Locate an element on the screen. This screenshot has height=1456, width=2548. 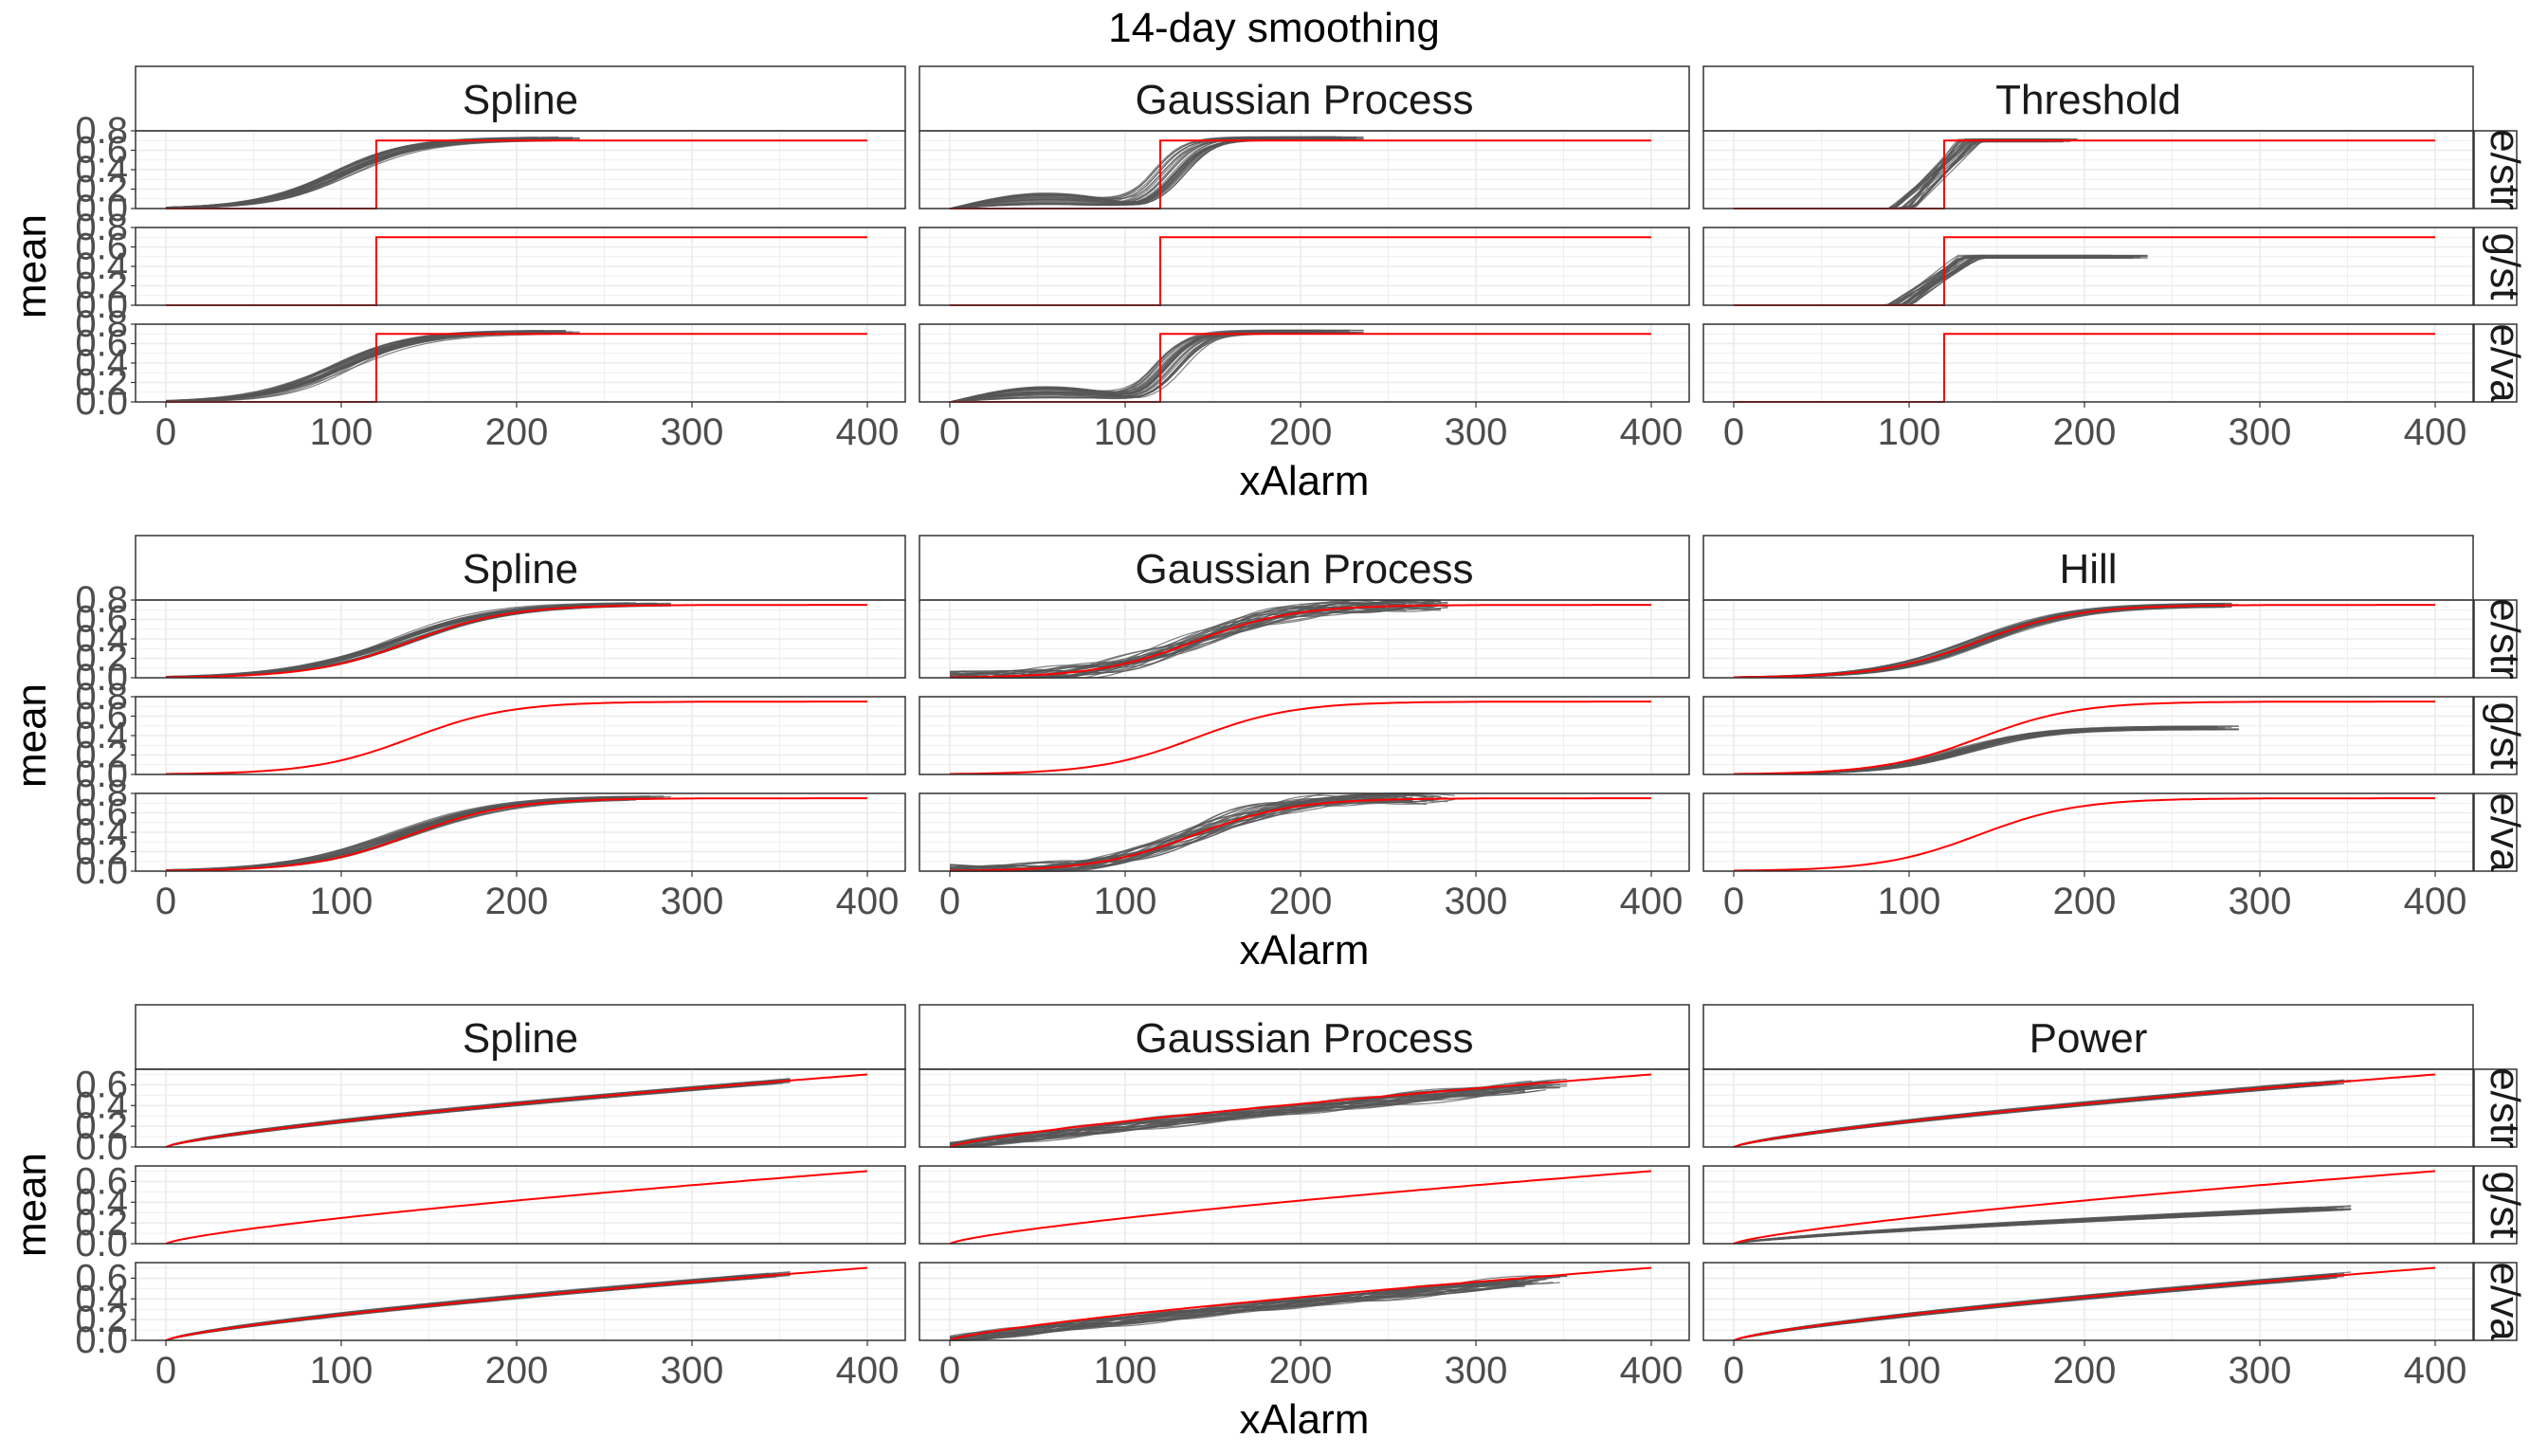
facet-panel: e/va is located at coordinates (2115, 1301).